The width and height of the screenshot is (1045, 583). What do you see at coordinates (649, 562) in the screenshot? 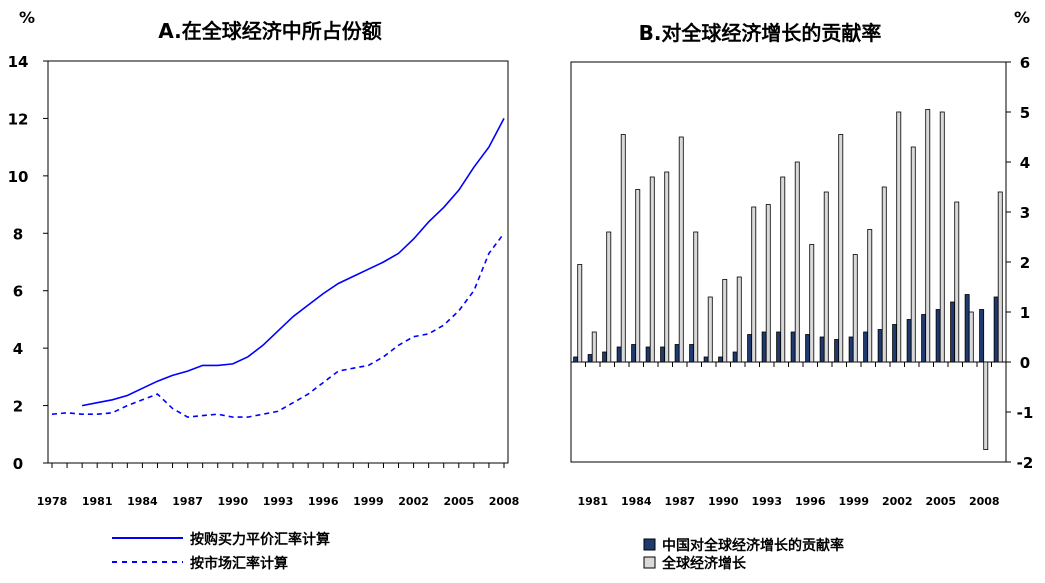
I see `legend-world-swatch` at bounding box center [649, 562].